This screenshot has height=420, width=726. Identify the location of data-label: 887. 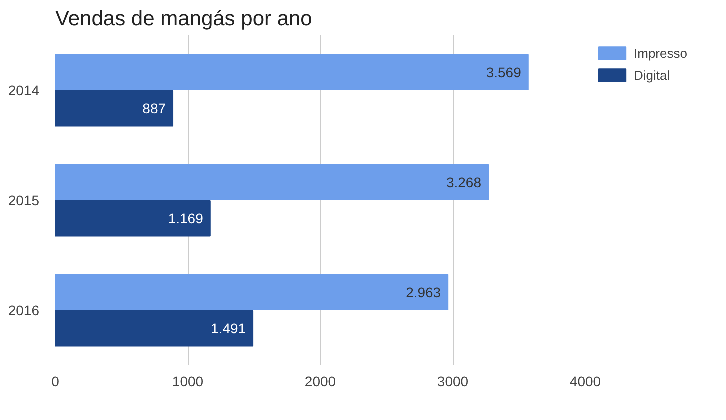
(154, 108).